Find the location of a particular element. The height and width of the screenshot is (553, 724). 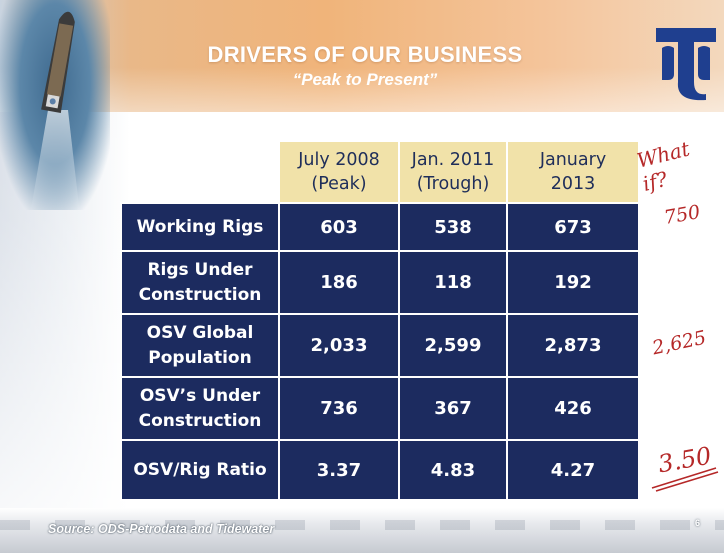

row-label-text: OSV’s Under is located at coordinates (200, 395).